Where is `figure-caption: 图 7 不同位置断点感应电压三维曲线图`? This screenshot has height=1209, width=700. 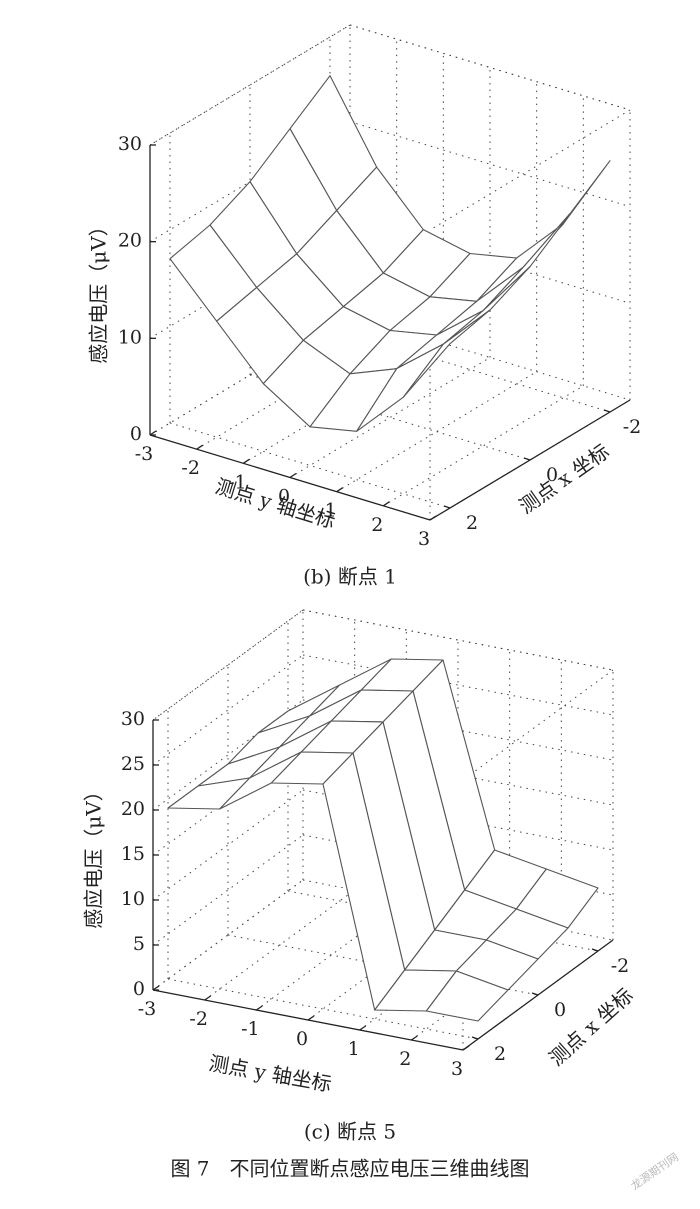 figure-caption: 图 7 不同位置断点感应电压三维曲线图 is located at coordinates (349, 1169).